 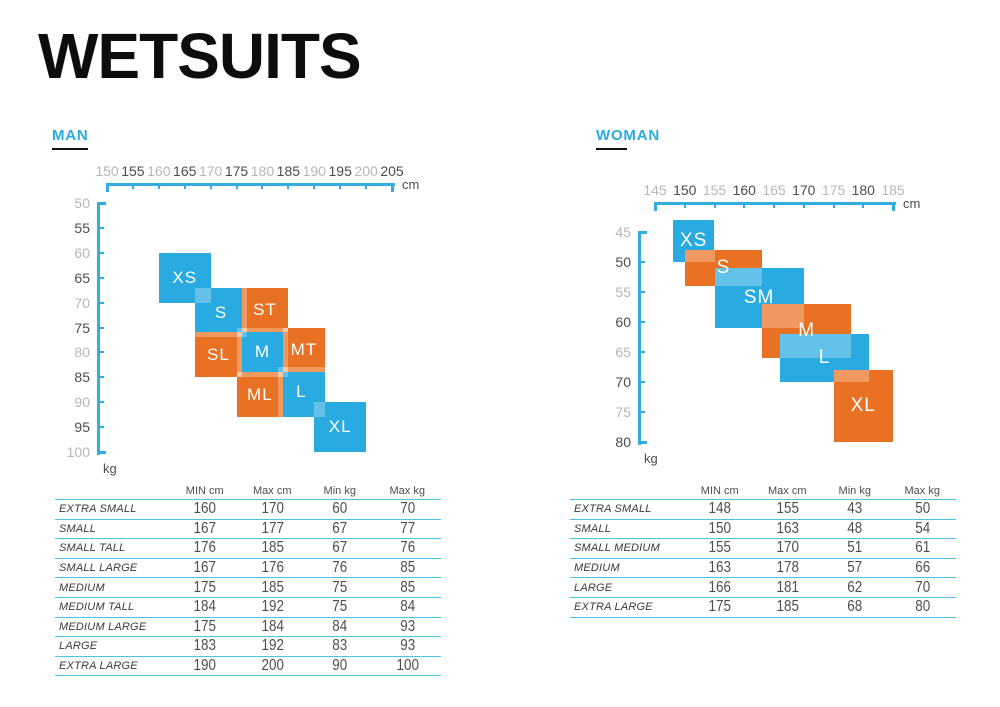 I want to click on column-header-min-kg: Min kg, so click(x=854, y=490).